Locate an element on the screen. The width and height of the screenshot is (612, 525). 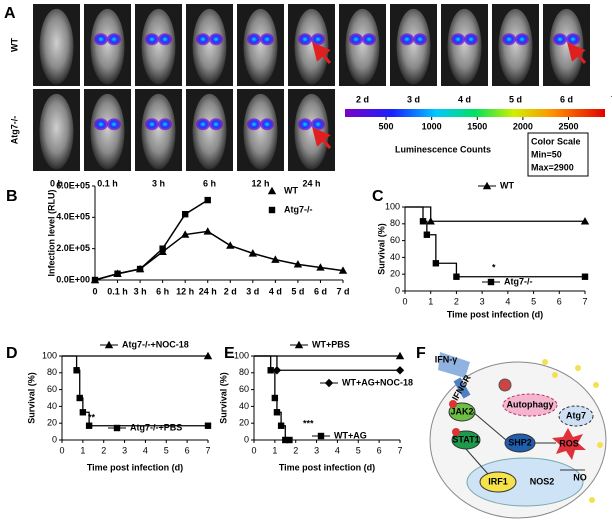
x-tick-label: 4 d is located at coordinates (275, 291).